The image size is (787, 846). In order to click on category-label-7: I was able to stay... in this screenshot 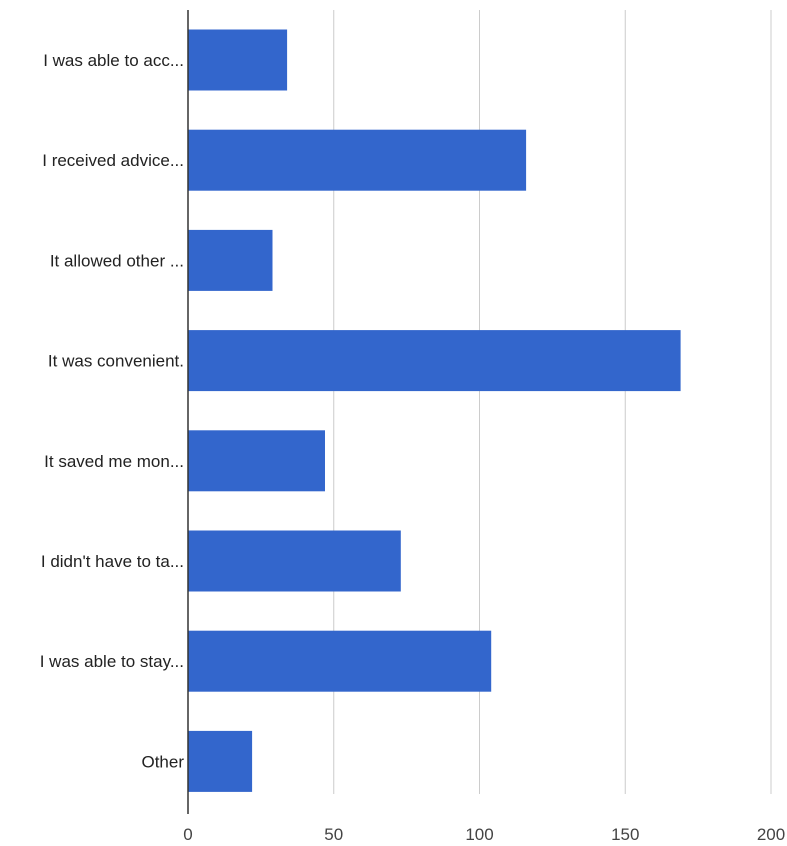, I will do `click(112, 661)`.